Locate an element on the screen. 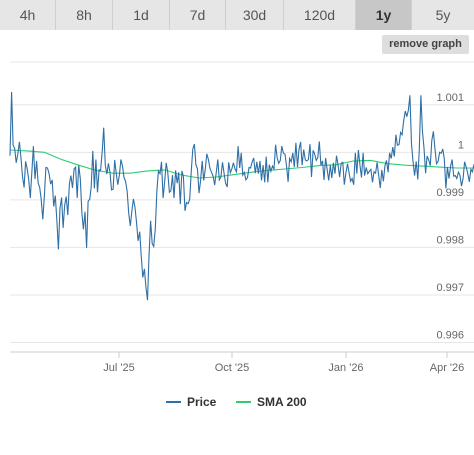 The width and height of the screenshot is (474, 455). x-tick-label: Oct '25 is located at coordinates (232, 368).